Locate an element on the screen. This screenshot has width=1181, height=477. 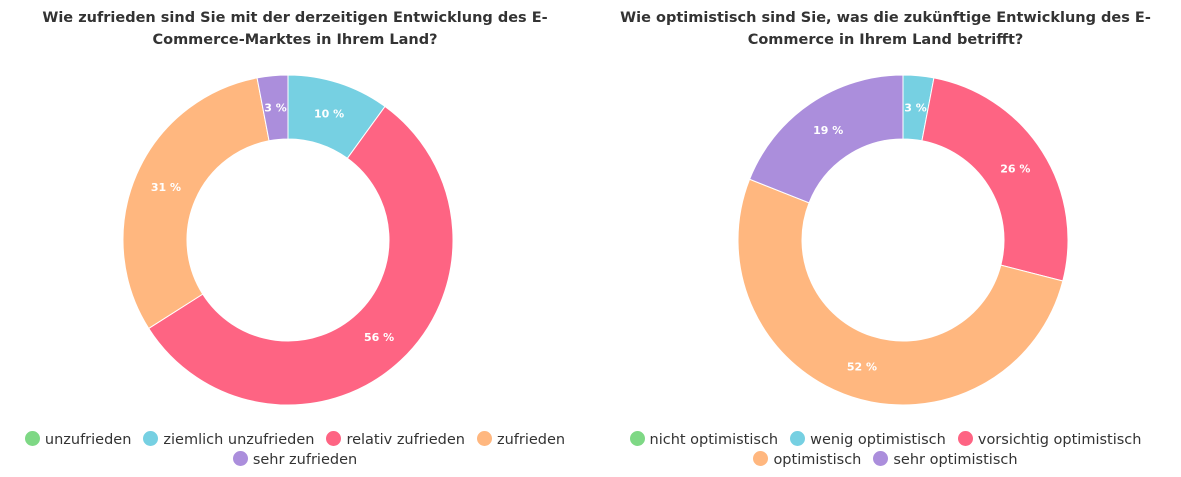
slice-value-label: 26 % is located at coordinates (1015, 169).